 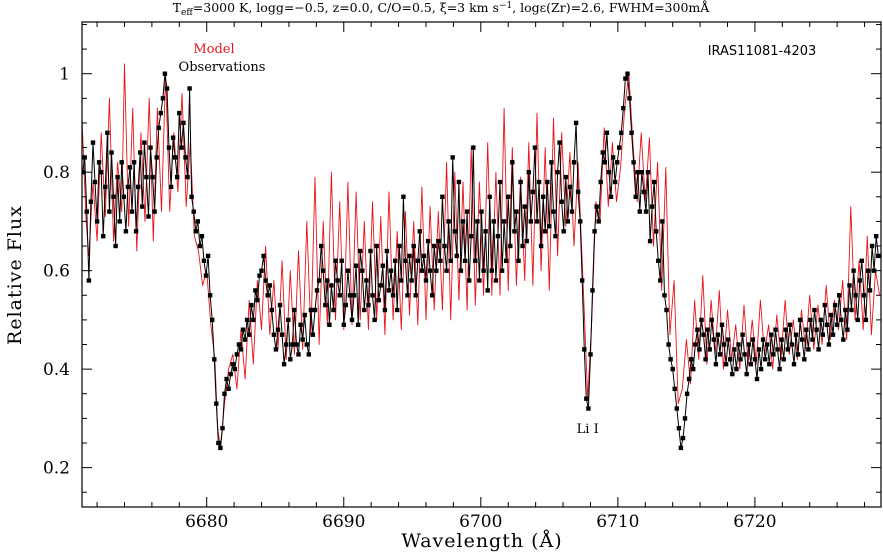 What do you see at coordinates (754, 522) in the screenshot?
I see `x-tick-label: 6720` at bounding box center [754, 522].